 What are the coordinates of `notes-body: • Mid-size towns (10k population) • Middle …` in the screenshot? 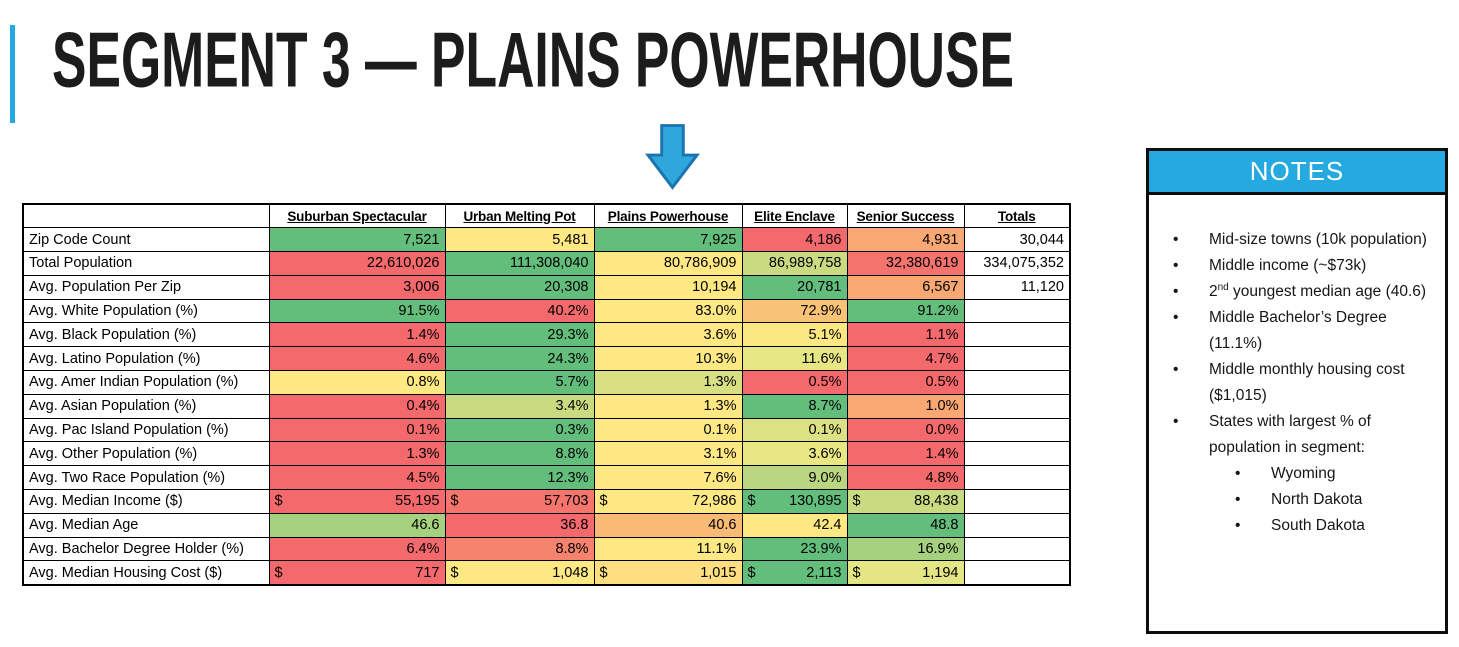 It's located at (1297, 367).